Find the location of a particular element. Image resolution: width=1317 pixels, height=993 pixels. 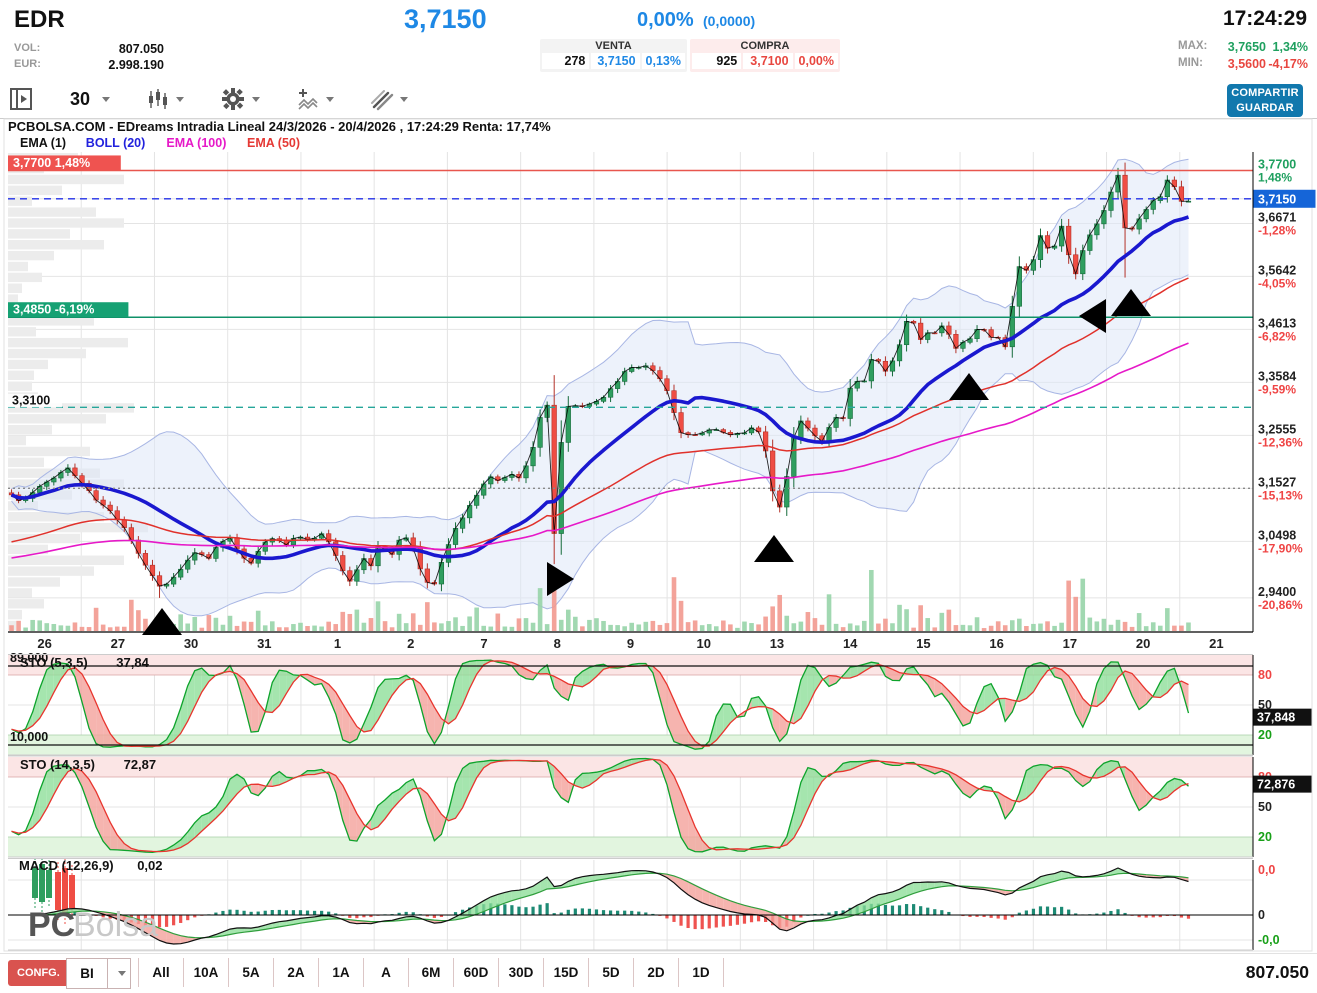

svg-text: 30 is located at coordinates (191, 643).